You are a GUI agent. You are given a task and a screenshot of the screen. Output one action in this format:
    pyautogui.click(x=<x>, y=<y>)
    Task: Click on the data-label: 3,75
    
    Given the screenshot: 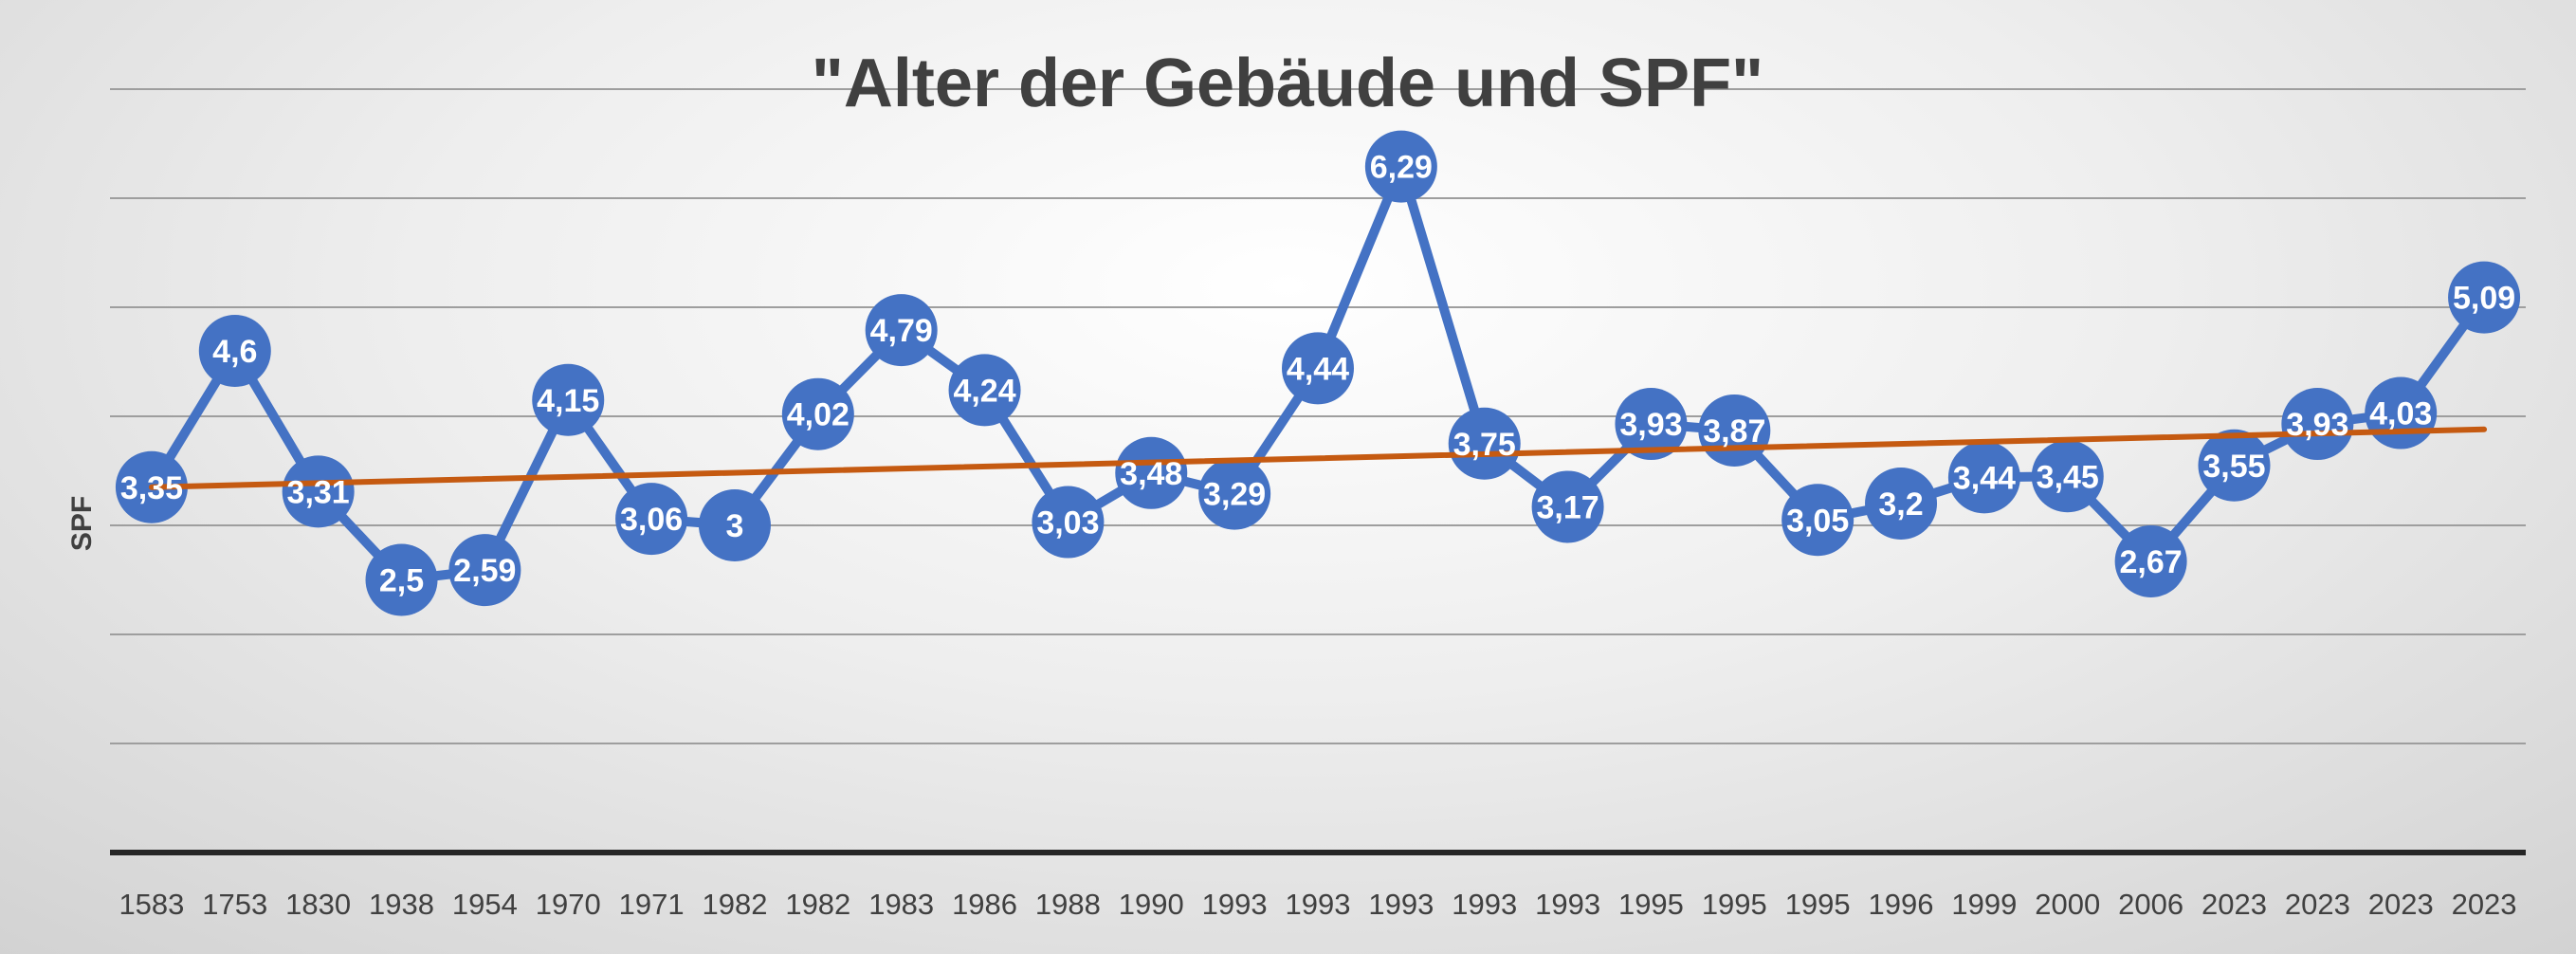 What is the action you would take?
    pyautogui.click(x=1484, y=445)
    